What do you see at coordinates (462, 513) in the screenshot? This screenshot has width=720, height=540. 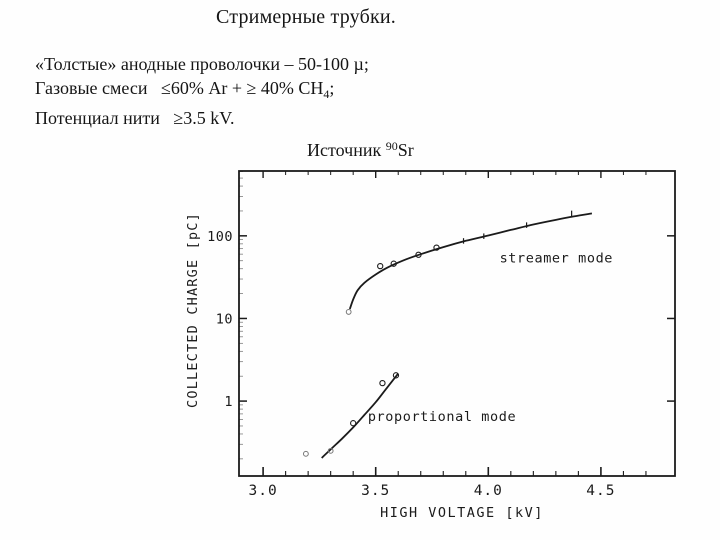 I see `x-axis-title: HIGH VOLTAGE [kV]` at bounding box center [462, 513].